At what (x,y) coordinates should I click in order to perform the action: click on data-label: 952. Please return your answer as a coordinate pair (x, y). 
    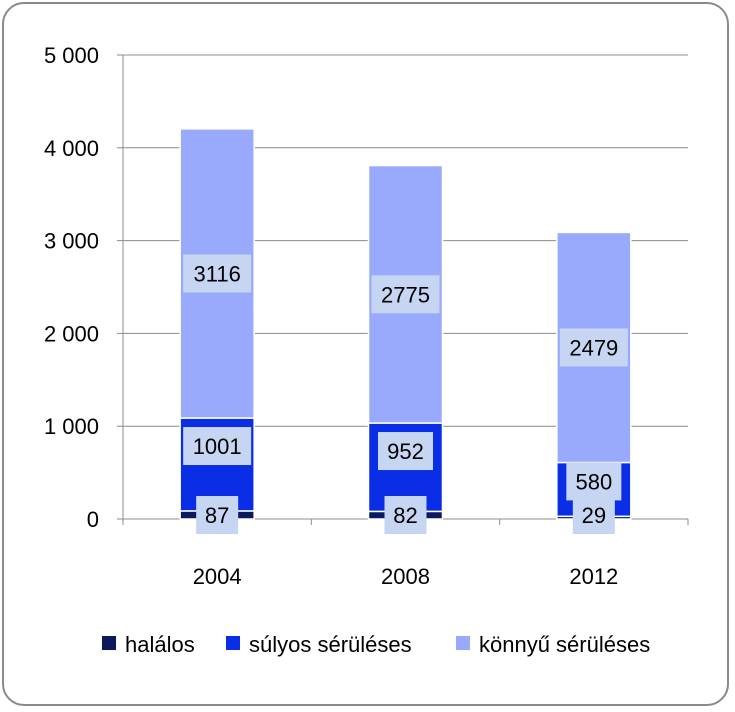
    Looking at the image, I should click on (405, 451).